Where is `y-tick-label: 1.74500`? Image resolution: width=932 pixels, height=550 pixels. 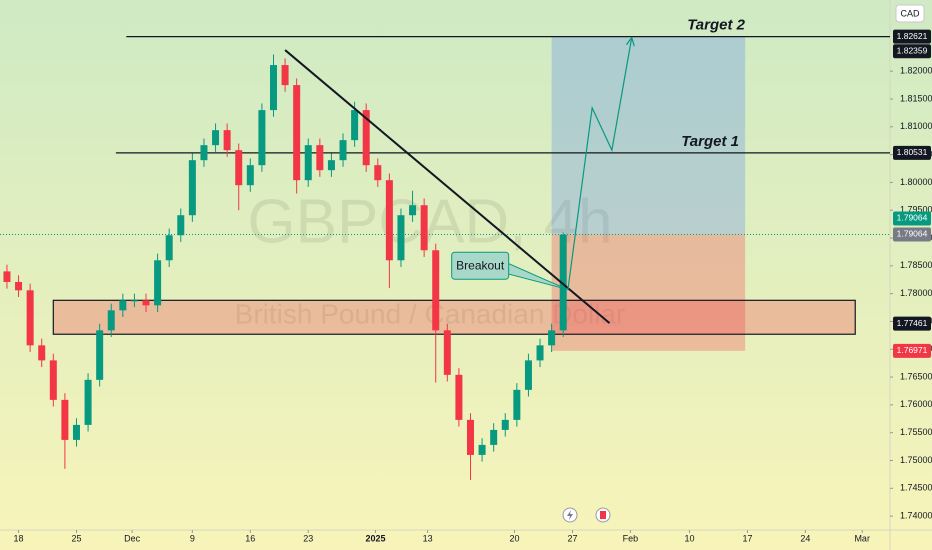 y-tick-label: 1.74500 is located at coordinates (916, 488).